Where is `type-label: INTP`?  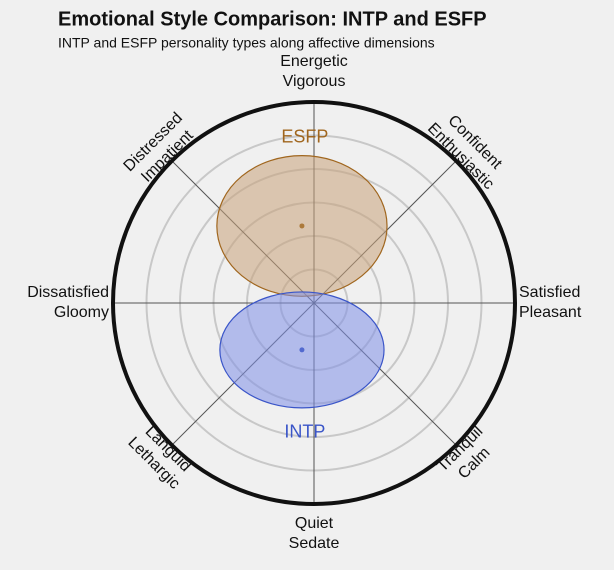 type-label: INTP is located at coordinates (304, 432).